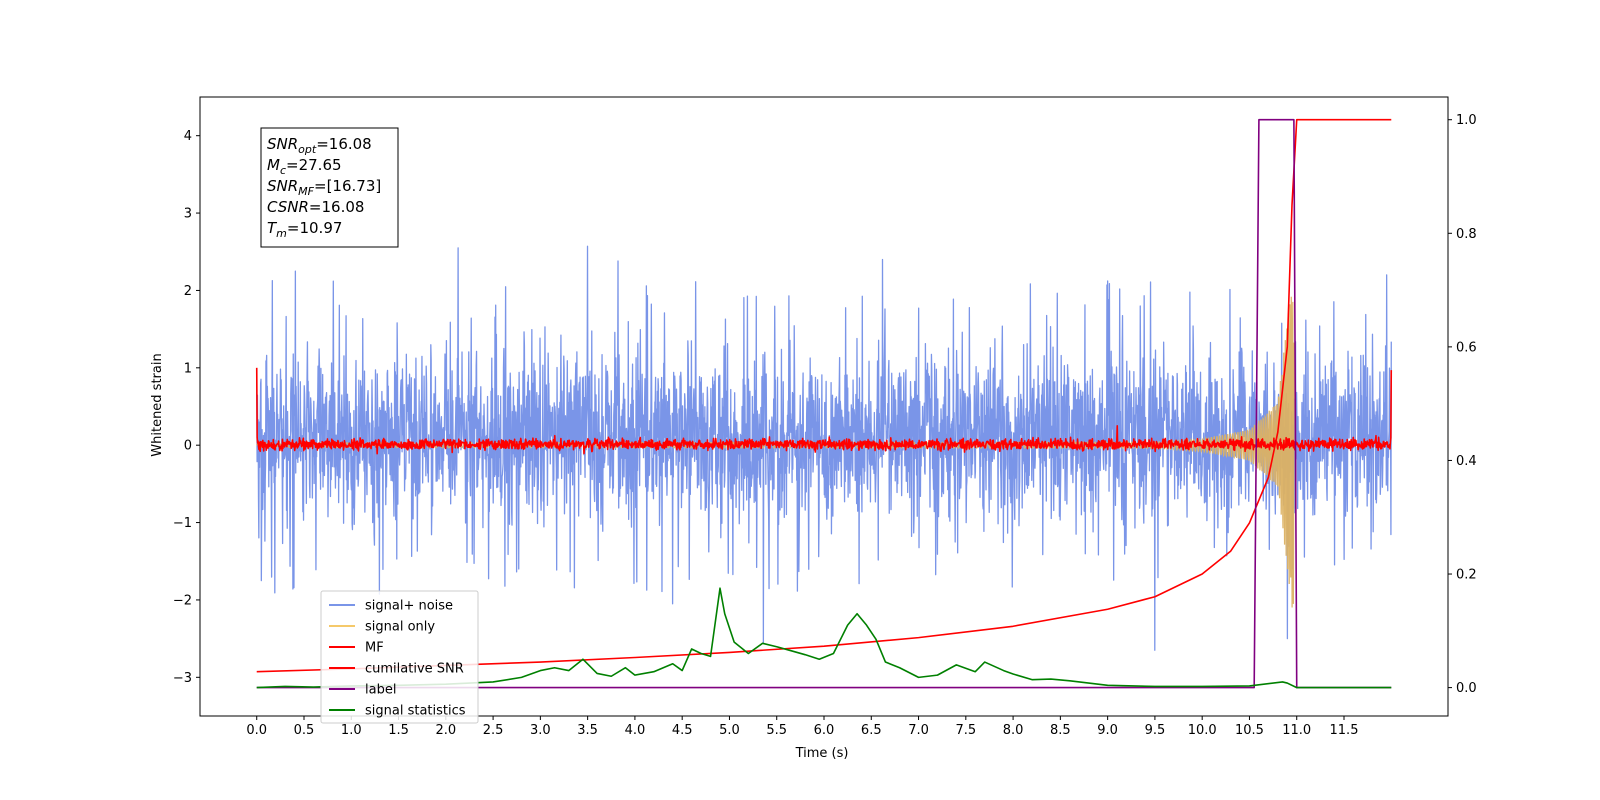 This screenshot has width=1600, height=800. I want to click on annotation-value: =[16.73], so click(347, 186).